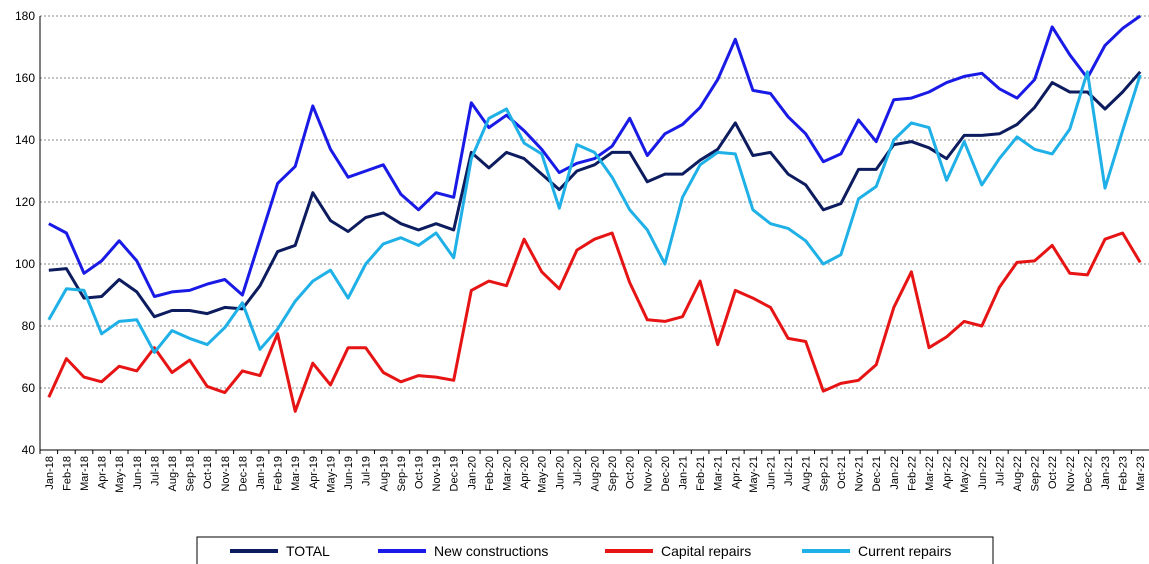  What do you see at coordinates (314, 472) in the screenshot?
I see `x-tick-label: Apr-19` at bounding box center [314, 472].